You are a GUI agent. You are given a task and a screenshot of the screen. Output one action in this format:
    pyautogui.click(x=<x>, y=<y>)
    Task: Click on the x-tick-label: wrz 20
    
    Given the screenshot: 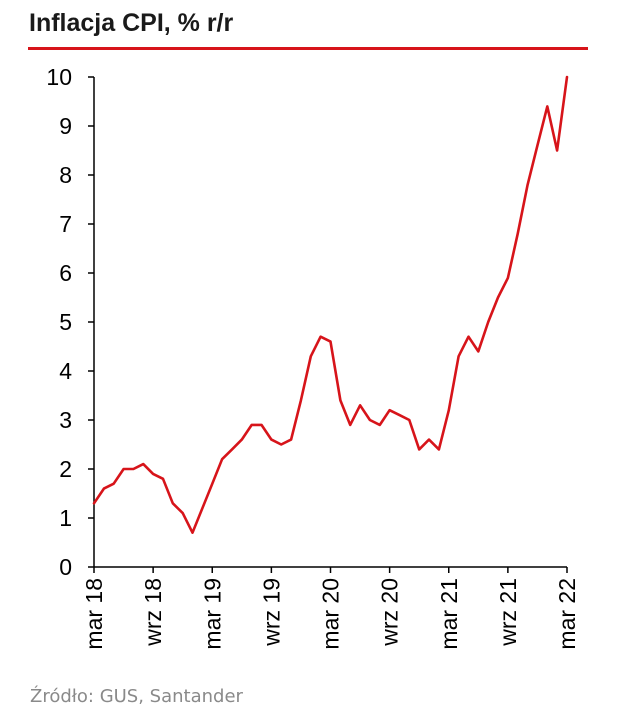 What is the action you would take?
    pyautogui.click(x=390, y=612)
    